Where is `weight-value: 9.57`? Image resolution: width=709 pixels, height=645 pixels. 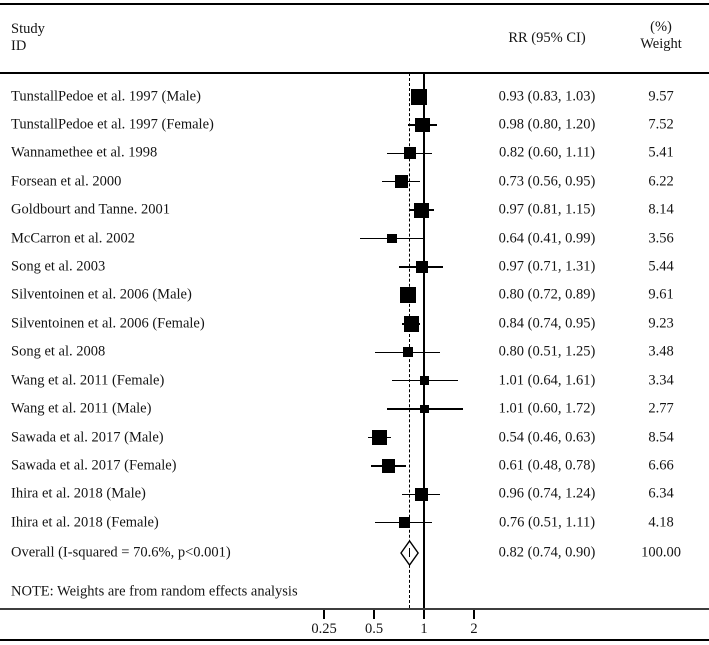 weight-value: 9.57 is located at coordinates (661, 96).